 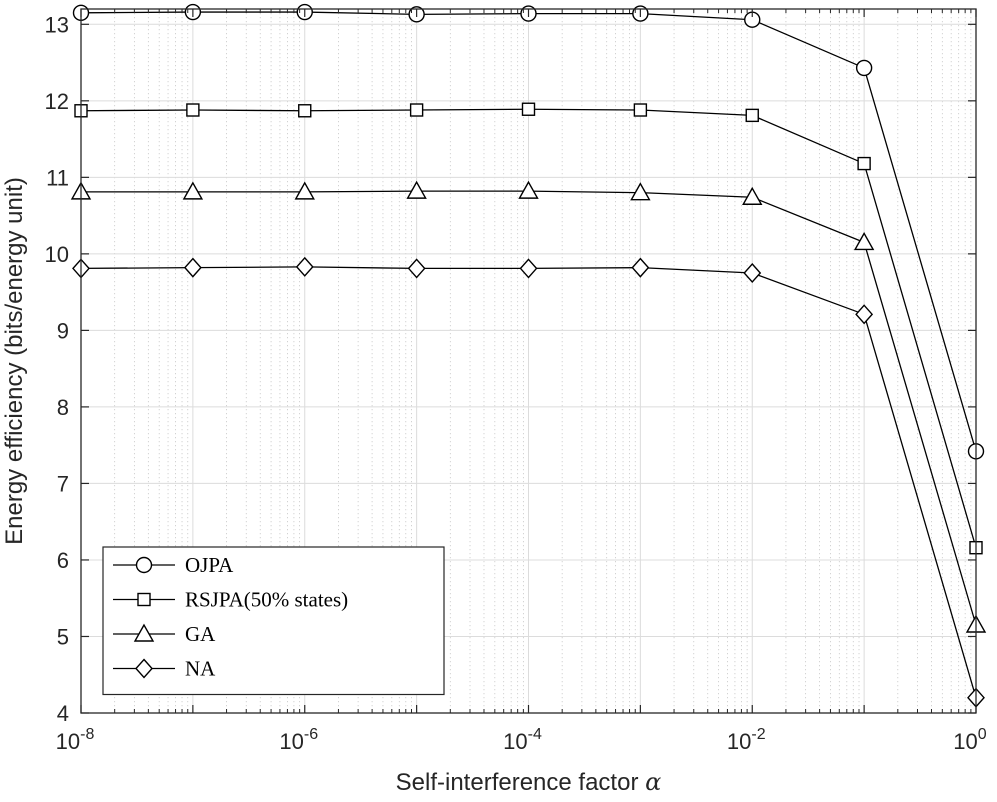 What do you see at coordinates (200, 669) in the screenshot?
I see `legend-label: NA` at bounding box center [200, 669].